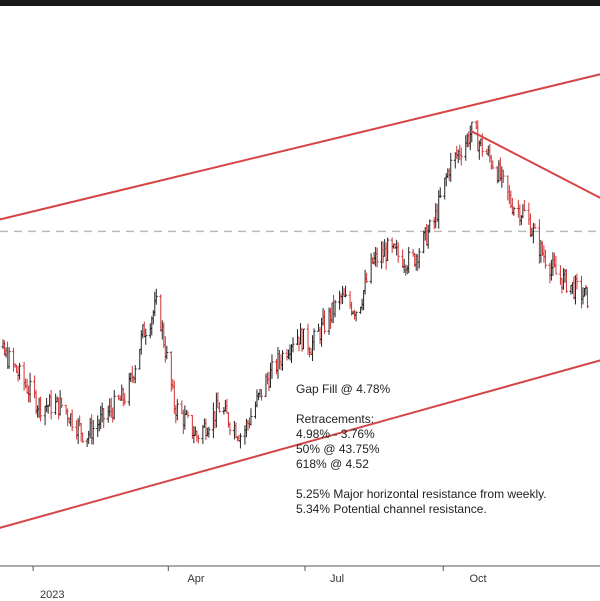 This screenshot has height=601, width=600. Describe the element at coordinates (196, 579) in the screenshot. I see `x-tick-label: Apr` at that location.